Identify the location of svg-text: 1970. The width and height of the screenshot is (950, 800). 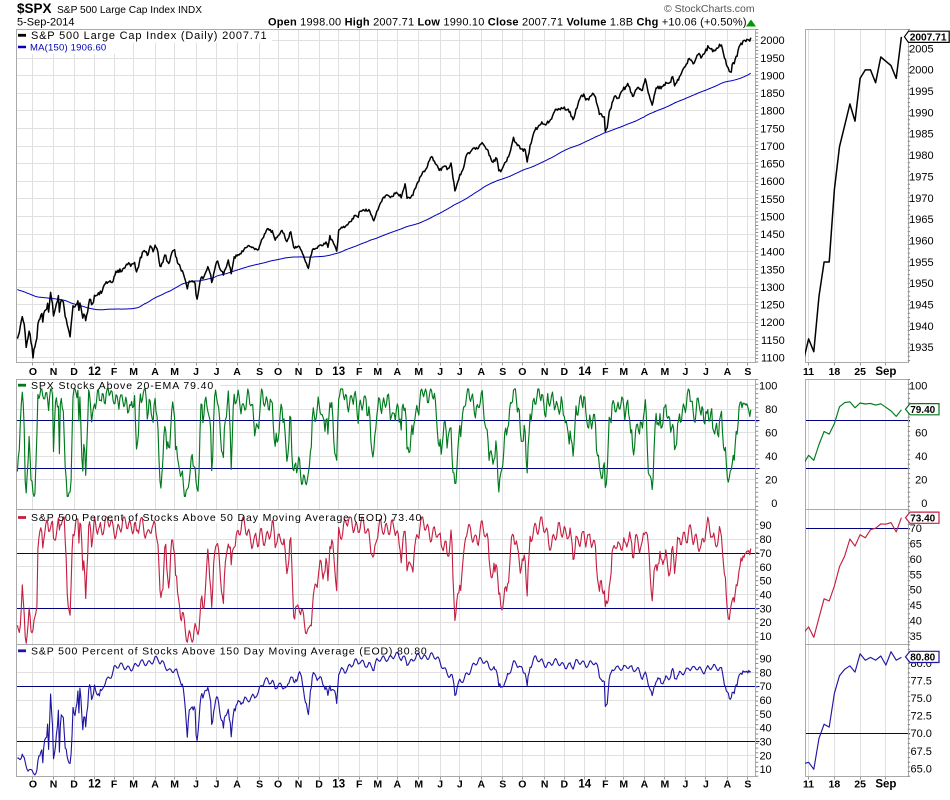
(921, 199).